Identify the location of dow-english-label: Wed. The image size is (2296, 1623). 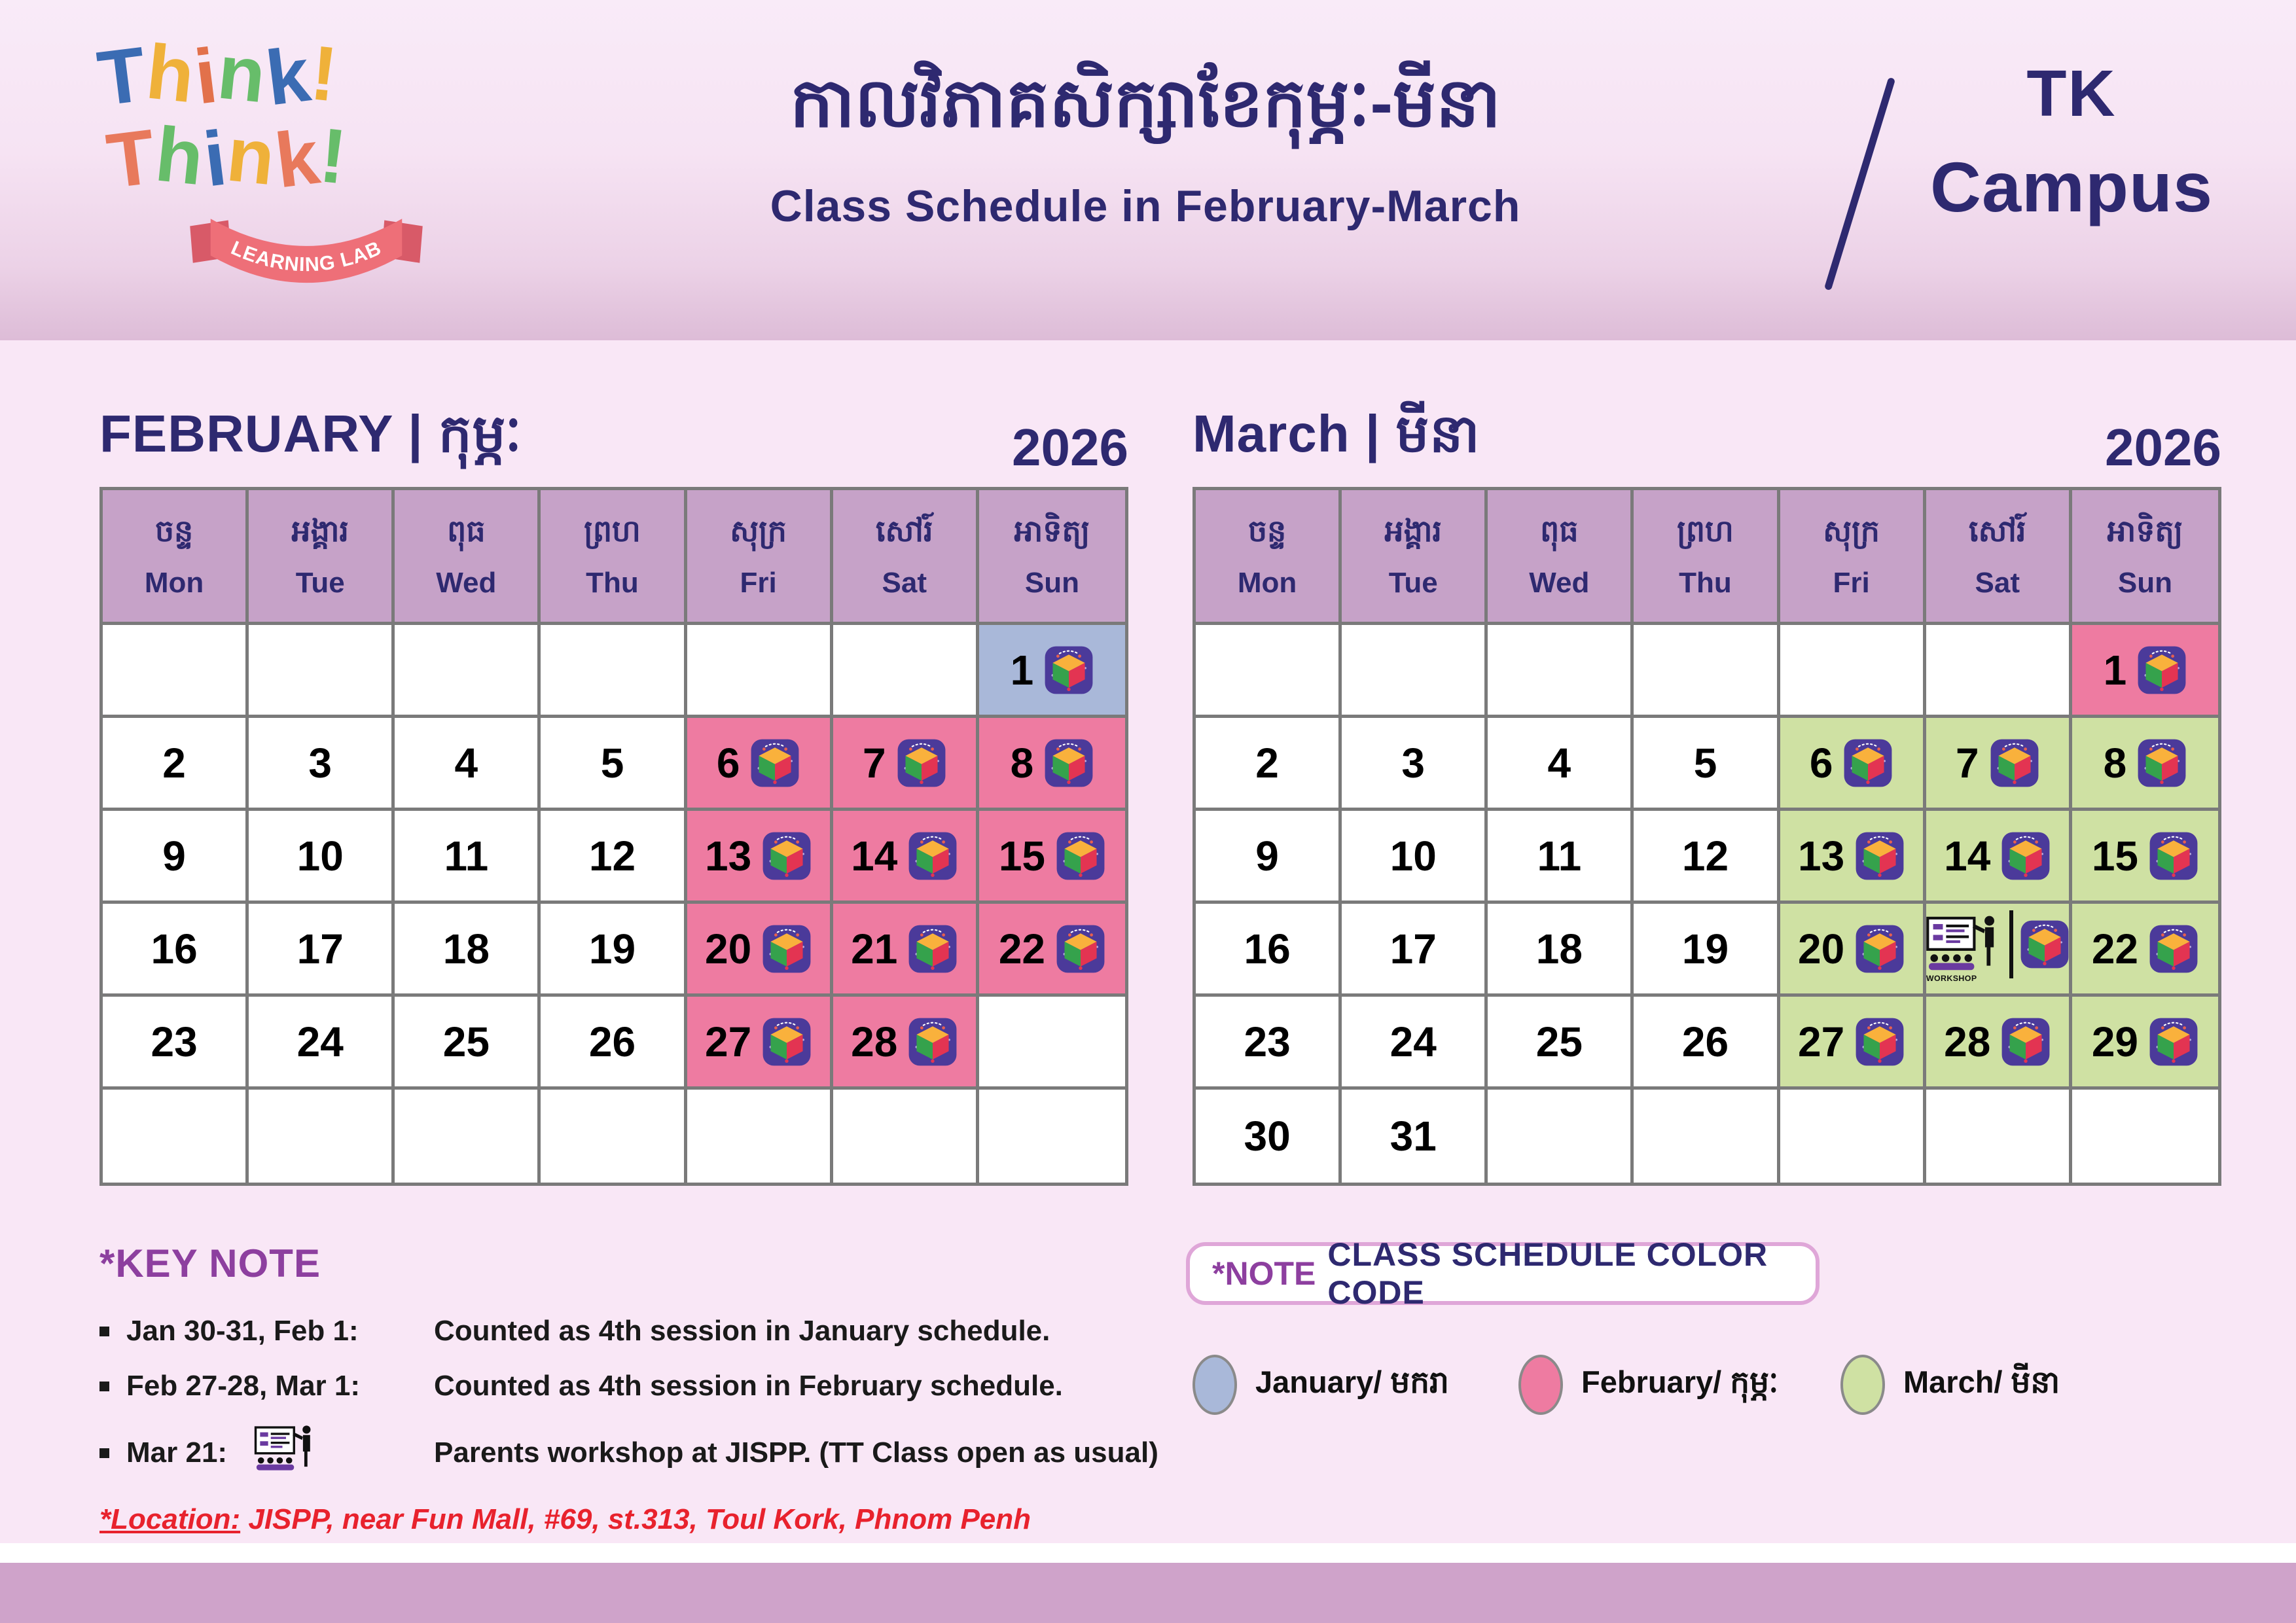
(466, 583).